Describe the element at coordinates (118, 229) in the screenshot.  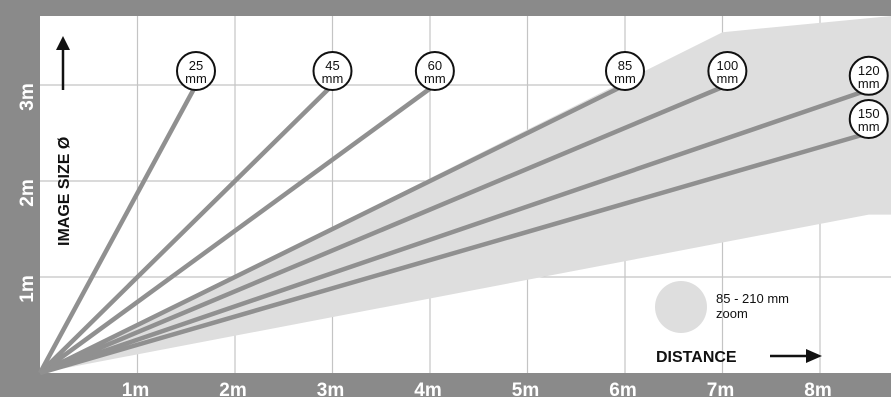
I see `series-line-25-mm` at that location.